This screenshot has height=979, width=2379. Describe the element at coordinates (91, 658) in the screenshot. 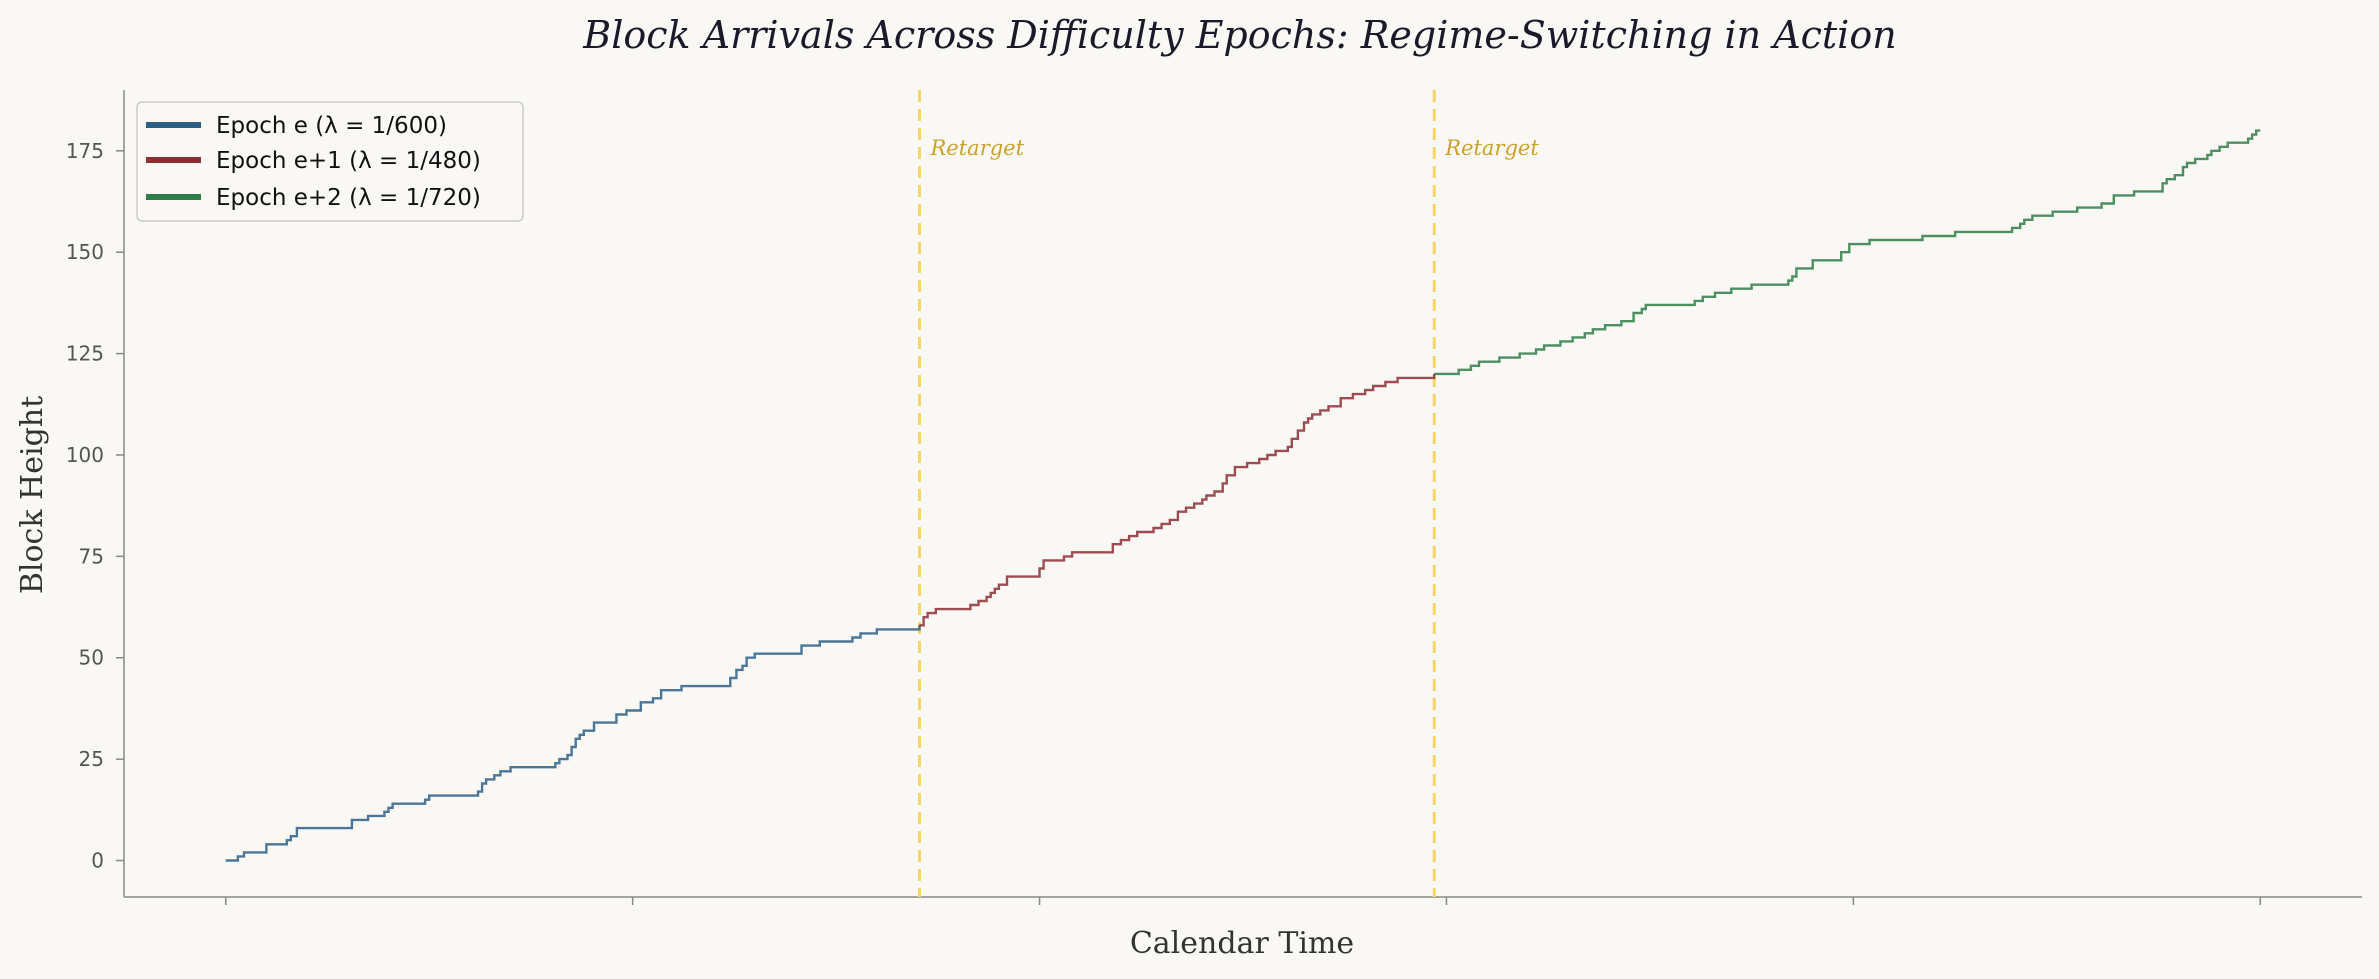

I see `y-tick-label-50: 50` at that location.